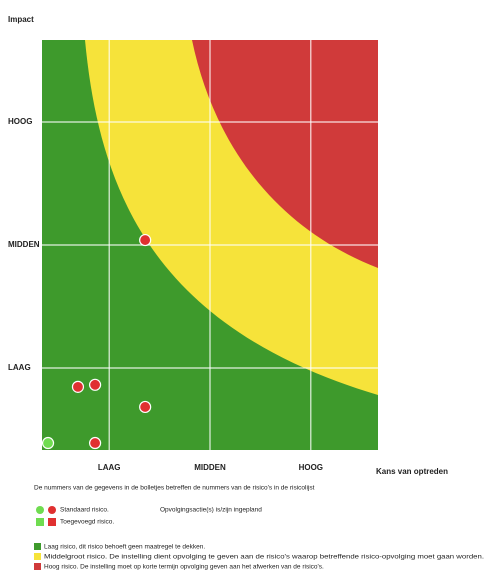 This screenshot has width=490, height=588. I want to click on y-tick-label: HOOG, so click(20, 121).